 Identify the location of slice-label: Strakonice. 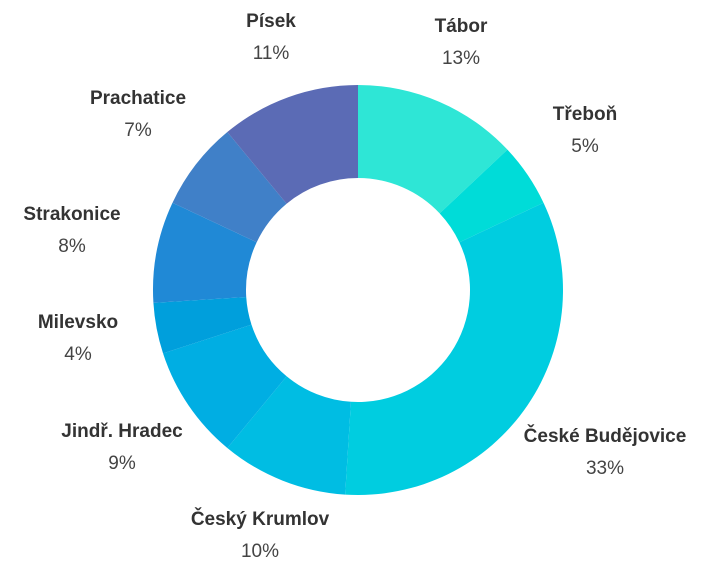
(71, 214).